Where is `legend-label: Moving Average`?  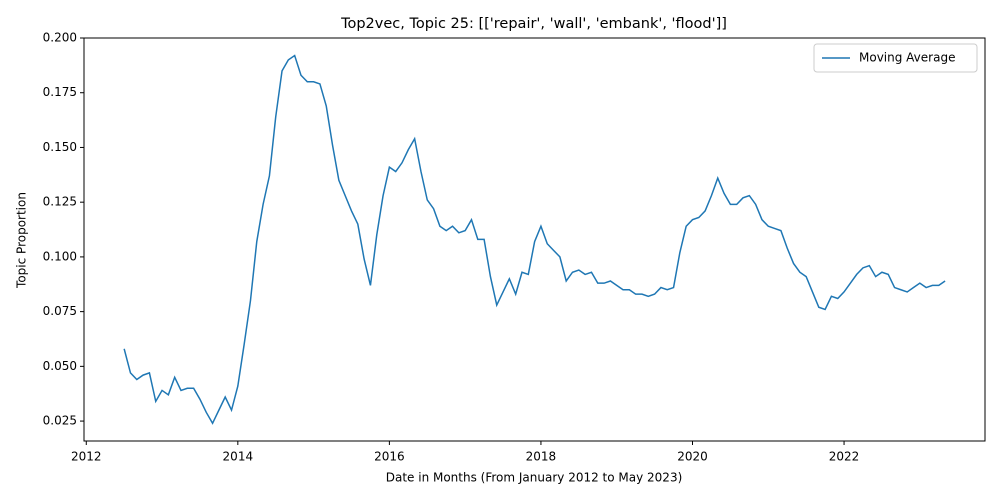 legend-label: Moving Average is located at coordinates (907, 58).